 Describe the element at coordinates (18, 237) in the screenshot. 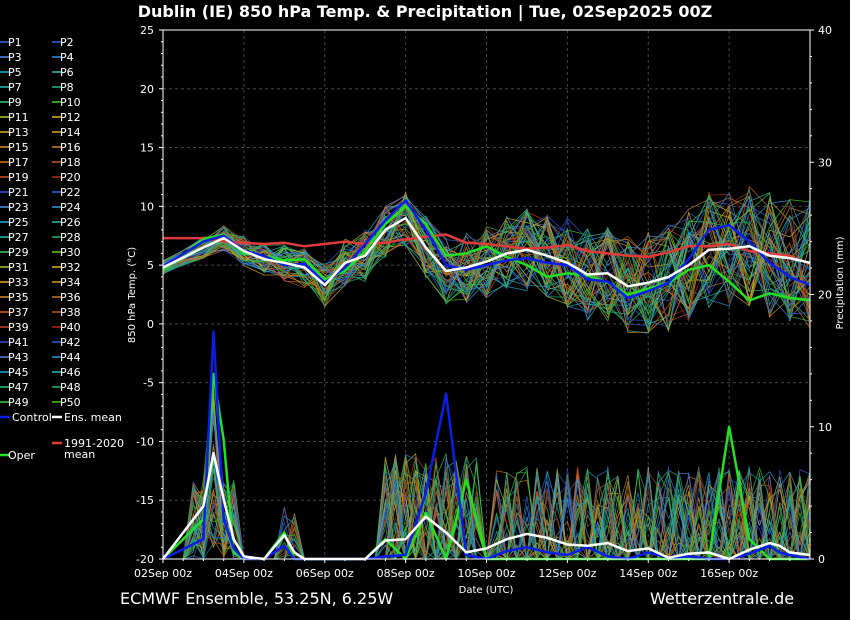

I see `legend-label: P27` at that location.